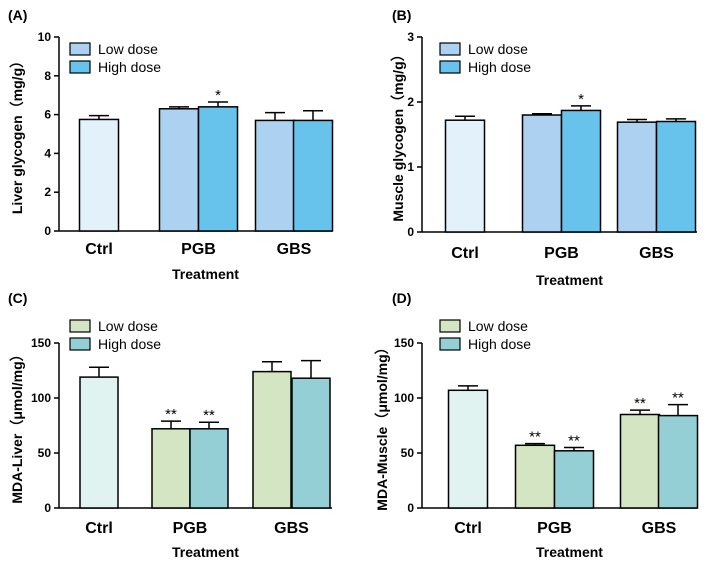 The width and height of the screenshot is (724, 568). What do you see at coordinates (401, 298) in the screenshot?
I see `panel-label: (D)` at bounding box center [401, 298].